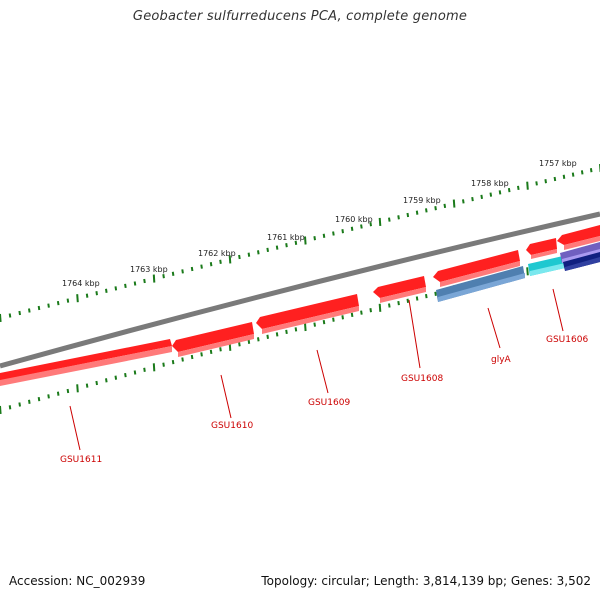  I want to click on gene-label-gsu1611: GSU1611, so click(81, 460).